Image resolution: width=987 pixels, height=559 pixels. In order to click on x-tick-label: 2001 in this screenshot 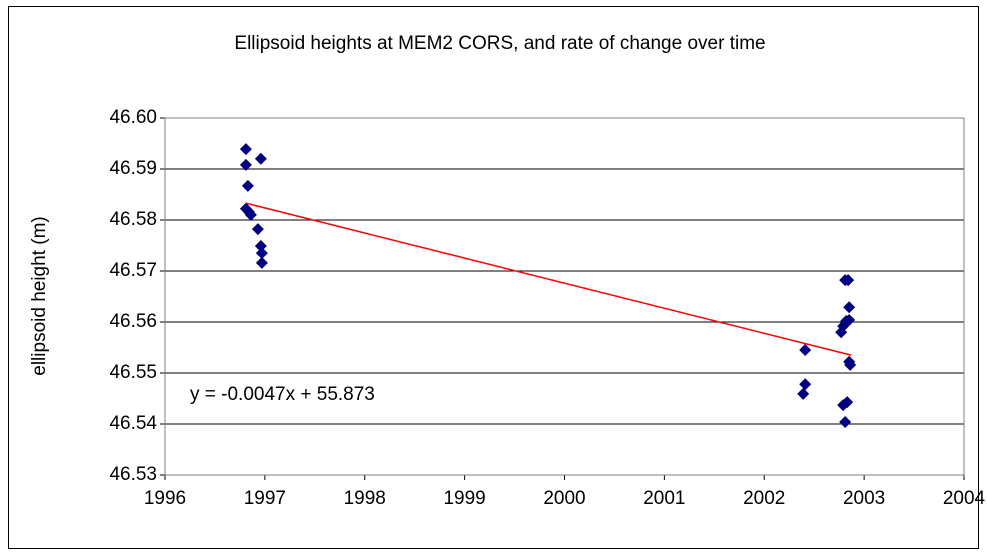, I will do `click(664, 498)`.